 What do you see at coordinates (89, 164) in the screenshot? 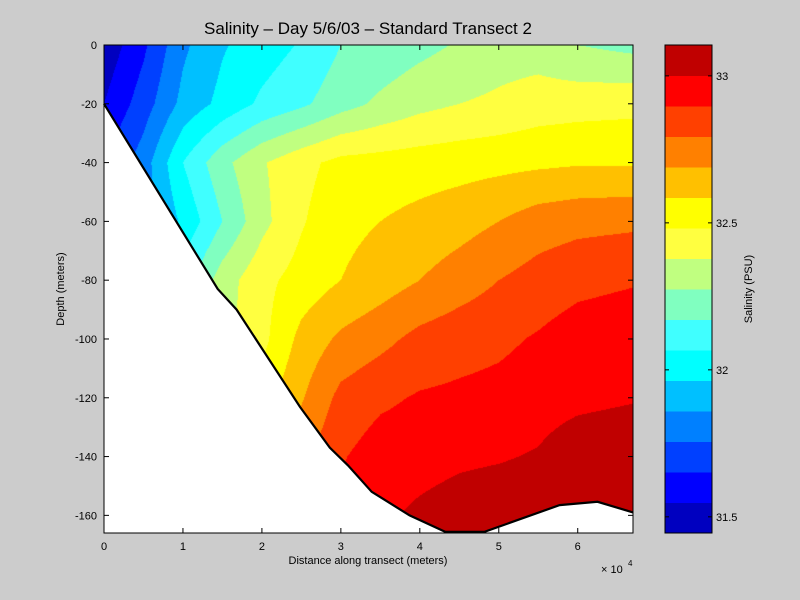
I see `y-tick-label: -40` at bounding box center [89, 164].